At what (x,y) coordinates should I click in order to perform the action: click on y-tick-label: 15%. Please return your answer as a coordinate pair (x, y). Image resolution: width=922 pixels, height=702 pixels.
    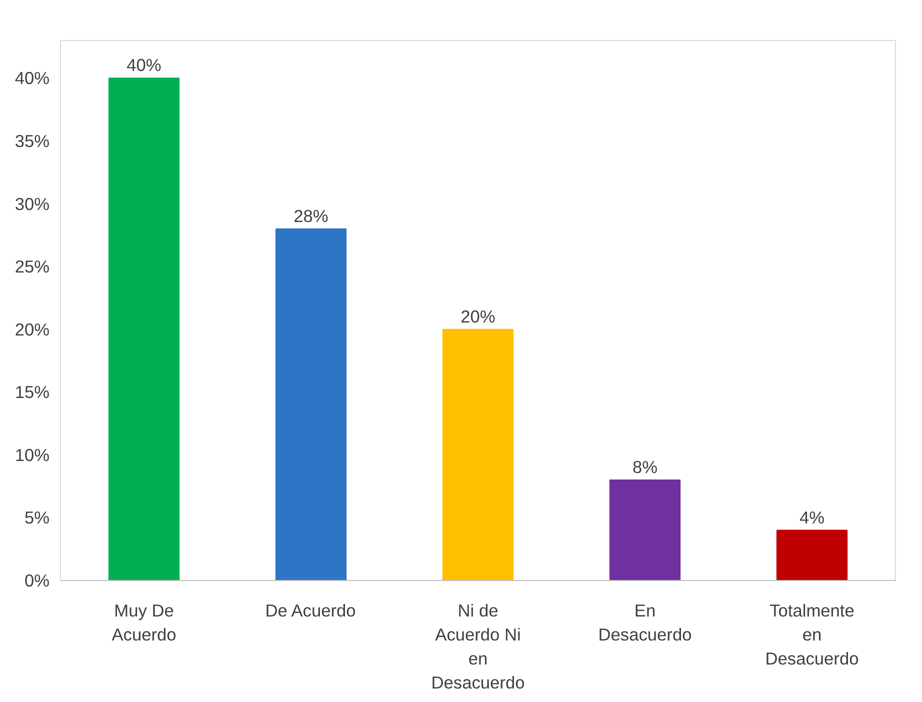
    Looking at the image, I should click on (32, 392).